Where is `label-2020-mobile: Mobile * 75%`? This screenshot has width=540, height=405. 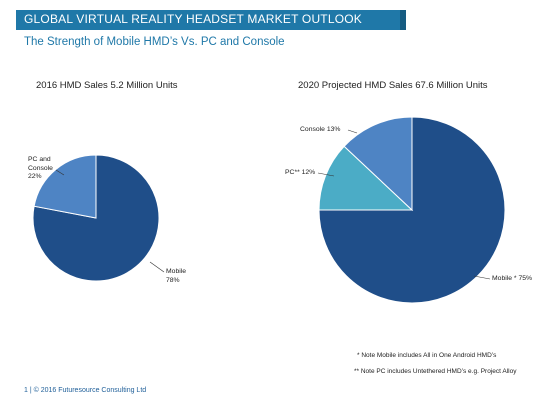 label-2020-mobile: Mobile * 75% is located at coordinates (512, 278).